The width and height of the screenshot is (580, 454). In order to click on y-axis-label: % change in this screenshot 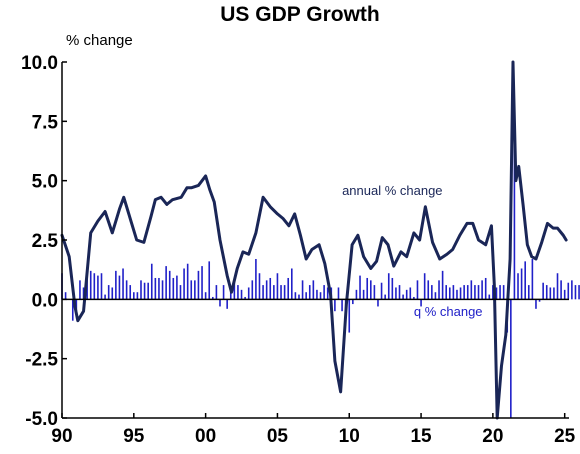, I will do `click(99, 40)`.